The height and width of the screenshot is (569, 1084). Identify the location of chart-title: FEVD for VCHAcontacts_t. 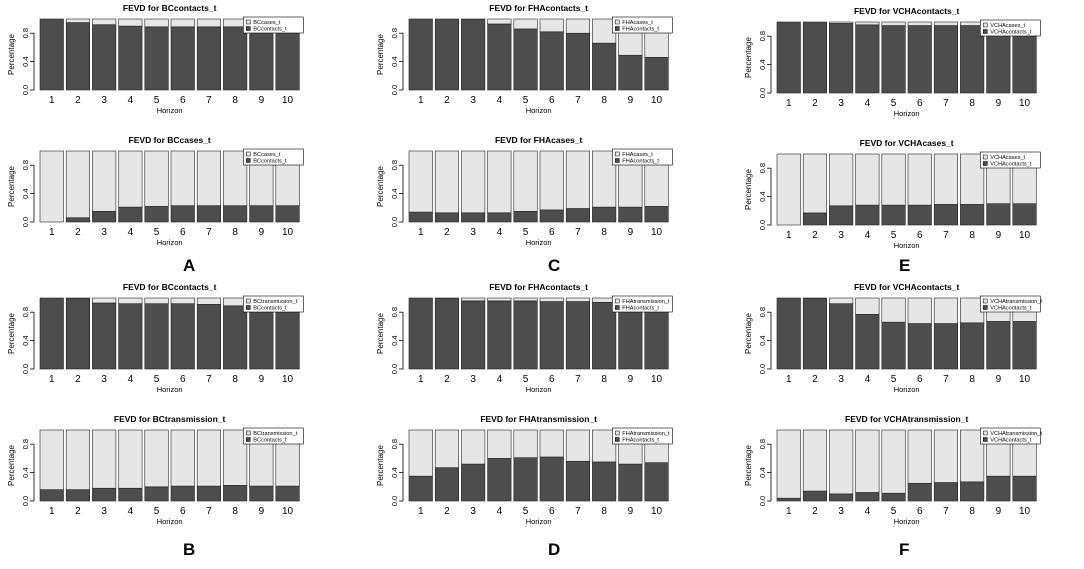
(906, 11).